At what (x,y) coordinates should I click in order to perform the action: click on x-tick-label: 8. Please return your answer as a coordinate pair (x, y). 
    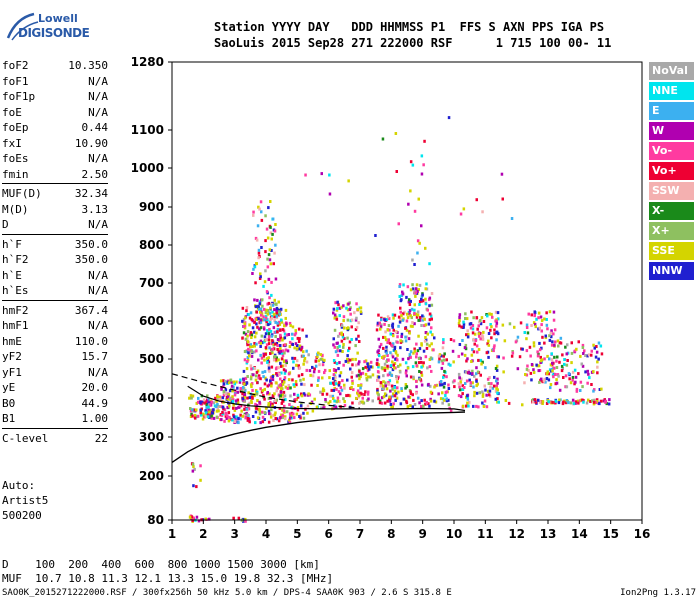
    Looking at the image, I should click on (391, 534).